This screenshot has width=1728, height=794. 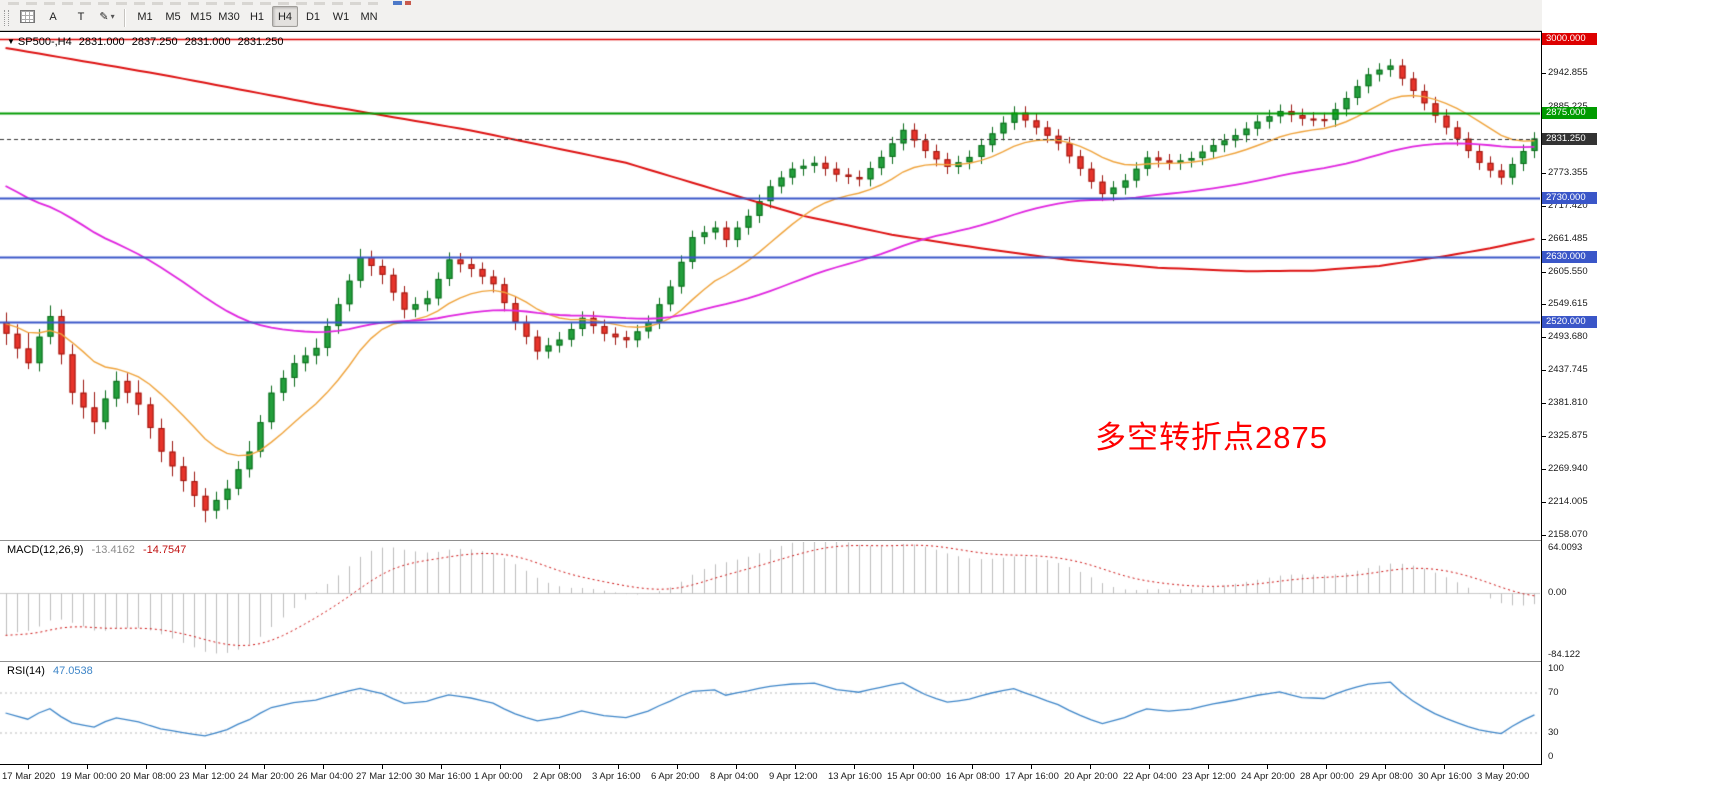 What do you see at coordinates (1150, 776) in the screenshot?
I see `time-axis-label: 22 Apr 04:00` at bounding box center [1150, 776].